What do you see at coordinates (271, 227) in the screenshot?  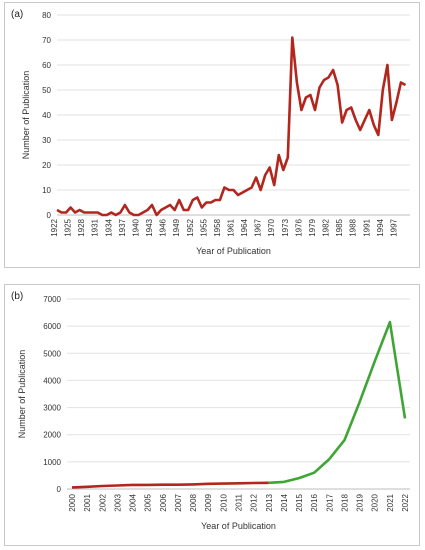 I see `x-tick-label: 1970` at bounding box center [271, 227].